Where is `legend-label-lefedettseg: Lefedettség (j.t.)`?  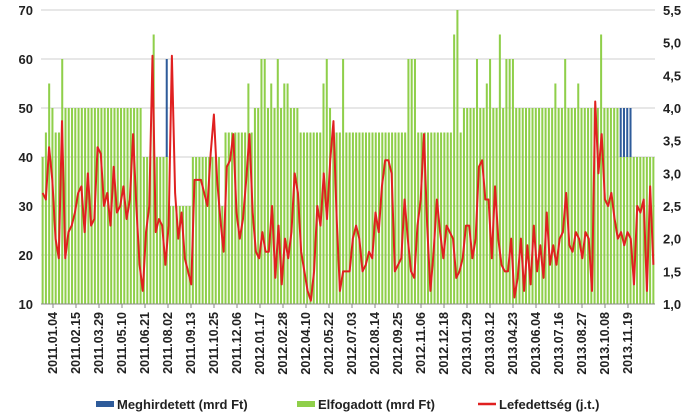 legend-label-lefedettseg: Lefedettség (j.t.) is located at coordinates (549, 404).